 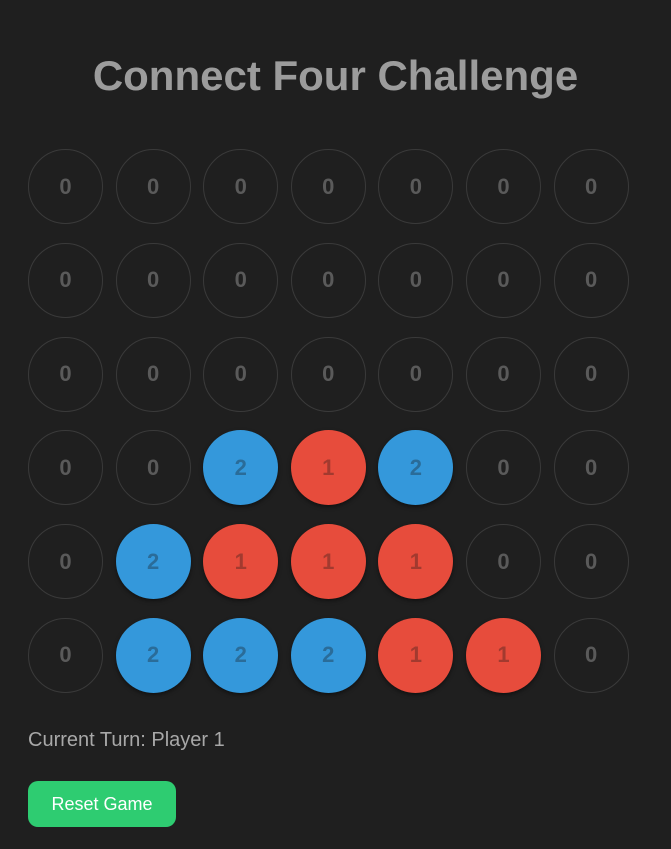 What do you see at coordinates (328, 562) in the screenshot?
I see `board-cell-r4-c3: 1` at bounding box center [328, 562].